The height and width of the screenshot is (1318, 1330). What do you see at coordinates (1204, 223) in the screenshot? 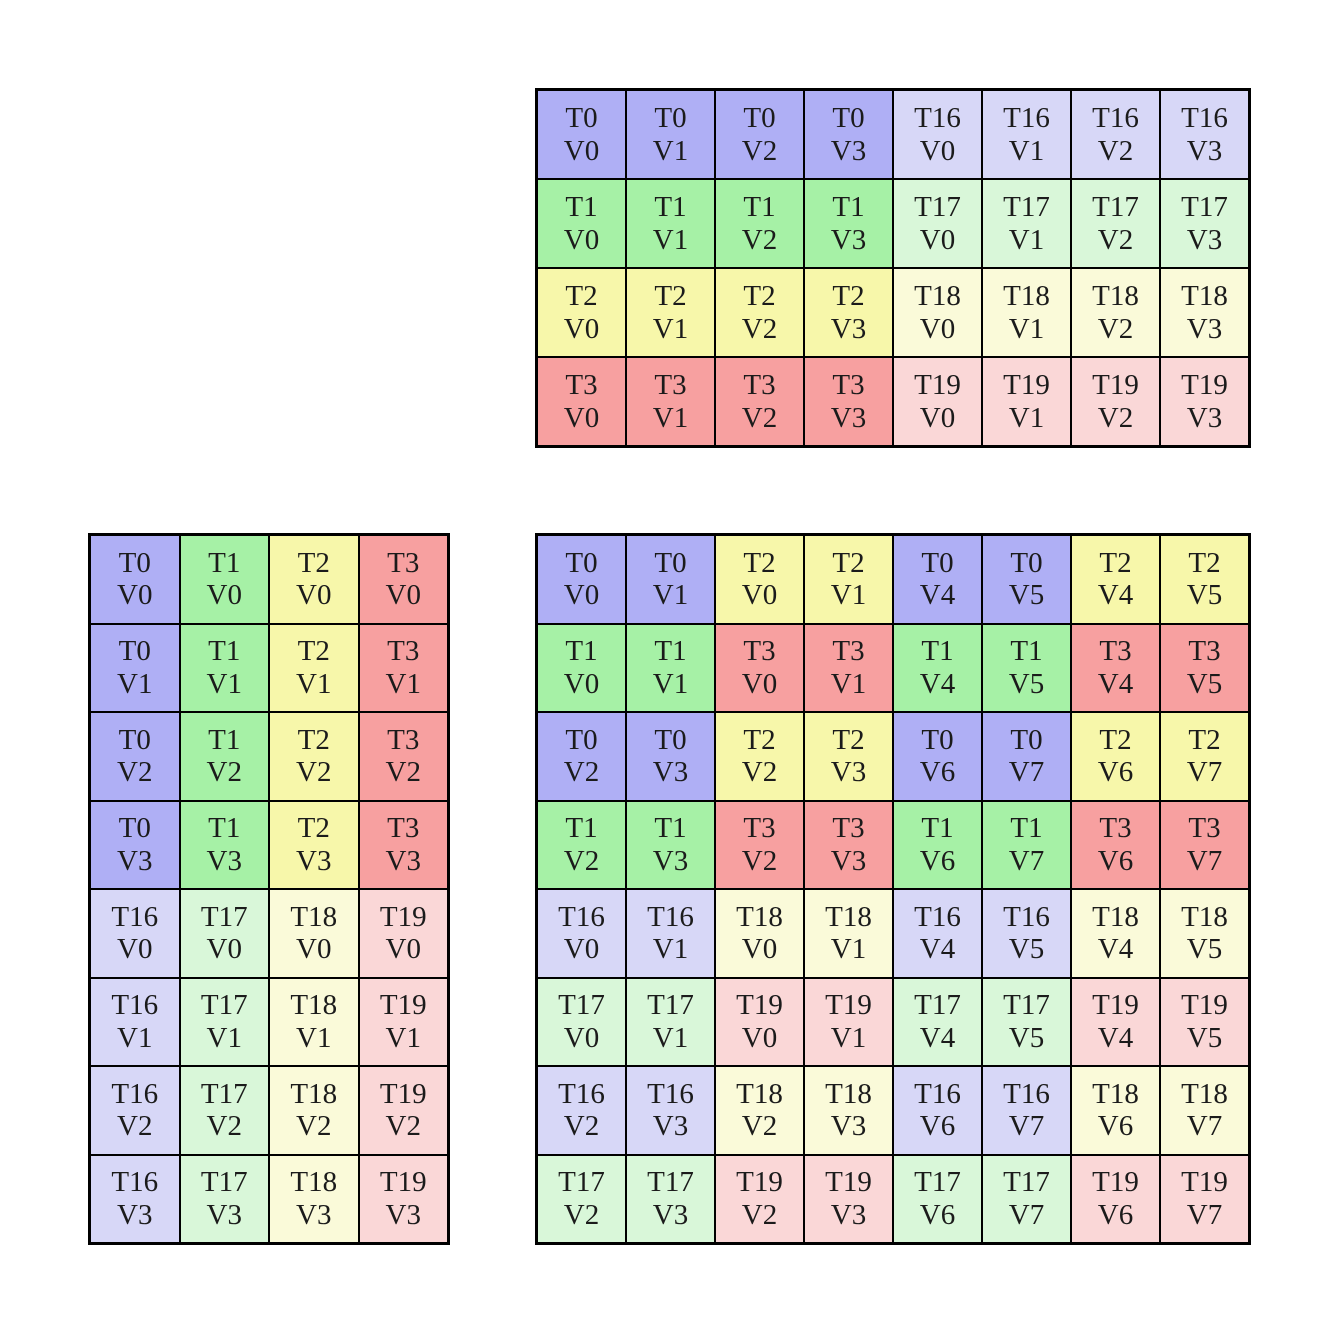
I see `grid-cell: T17 V3` at bounding box center [1204, 223].